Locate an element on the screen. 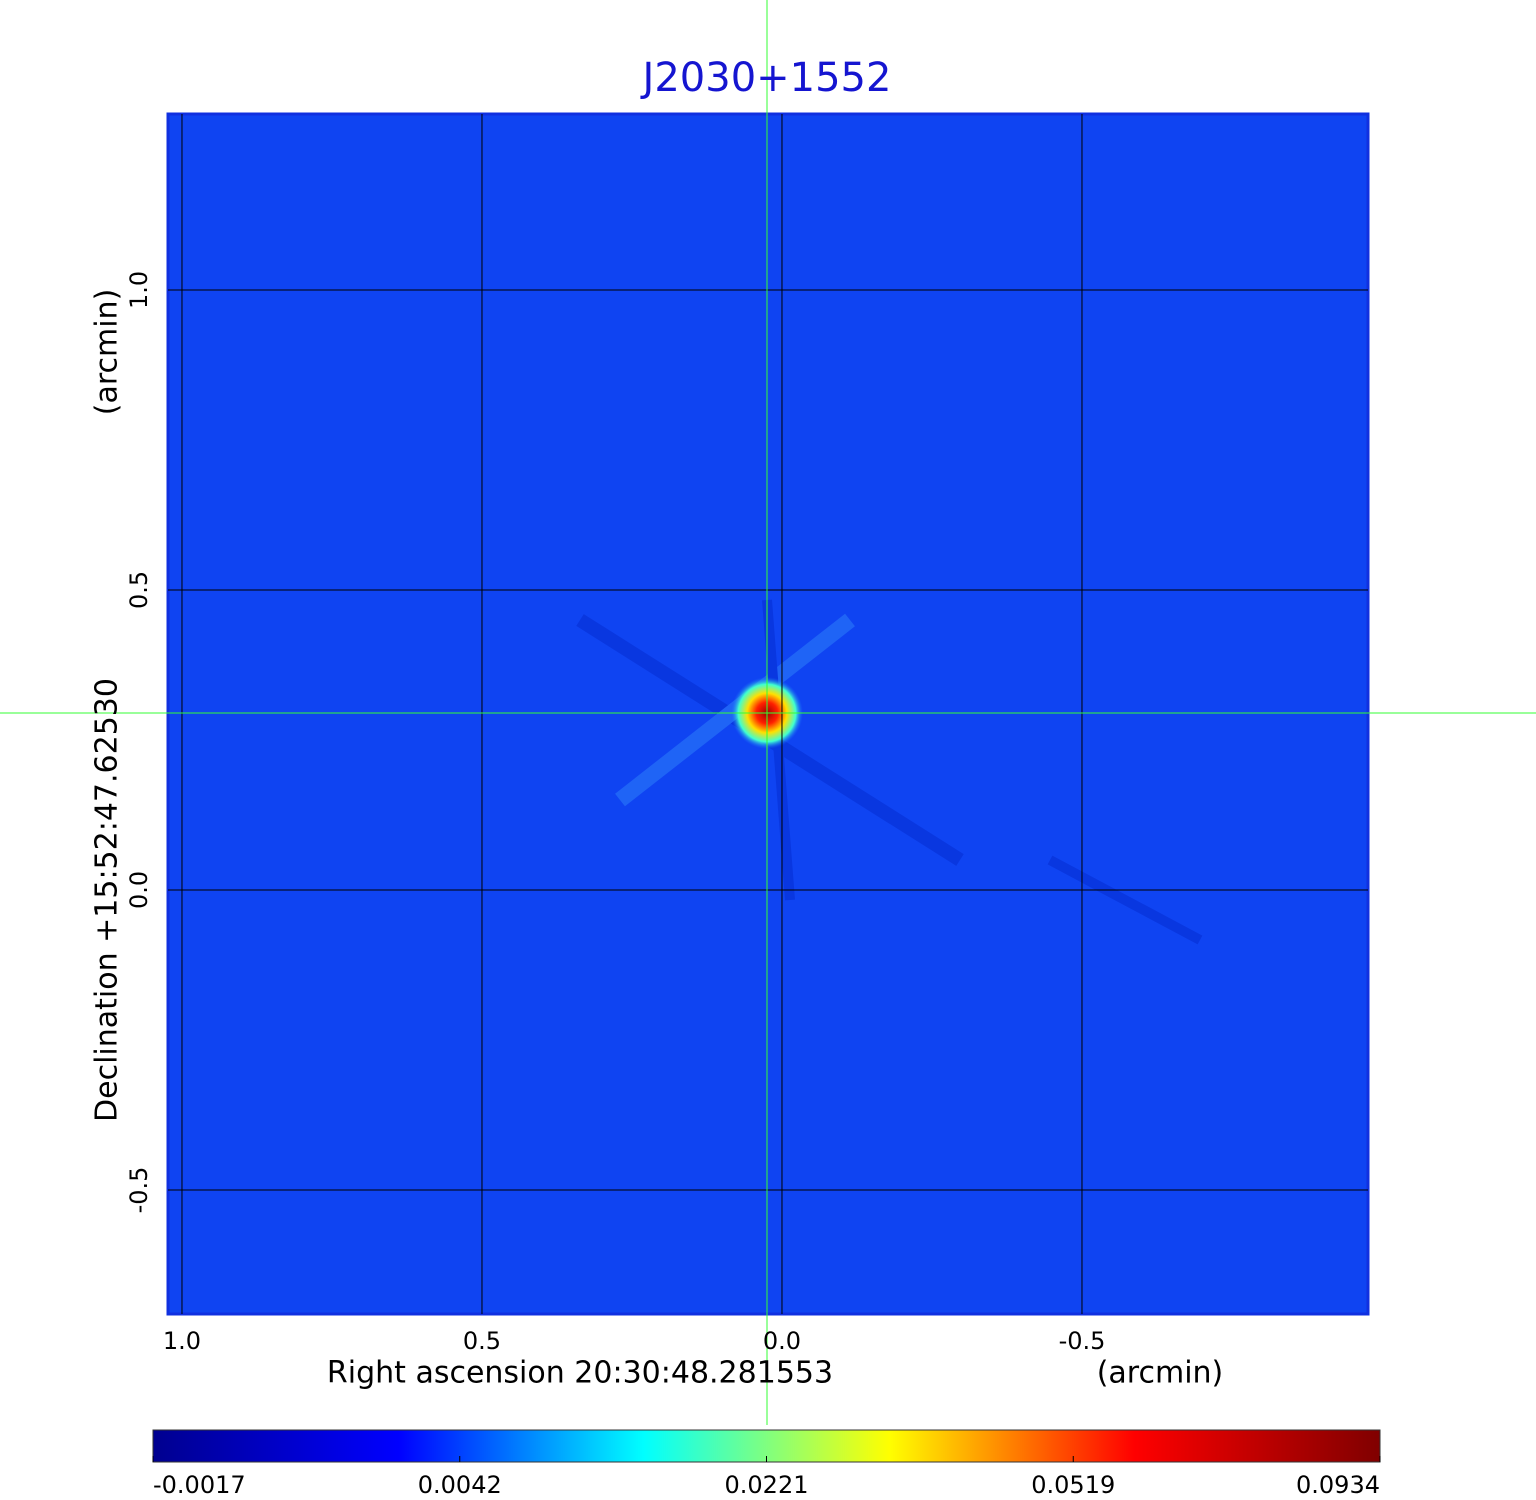  y-axis-unit: (arcmin) is located at coordinates (107, 352).